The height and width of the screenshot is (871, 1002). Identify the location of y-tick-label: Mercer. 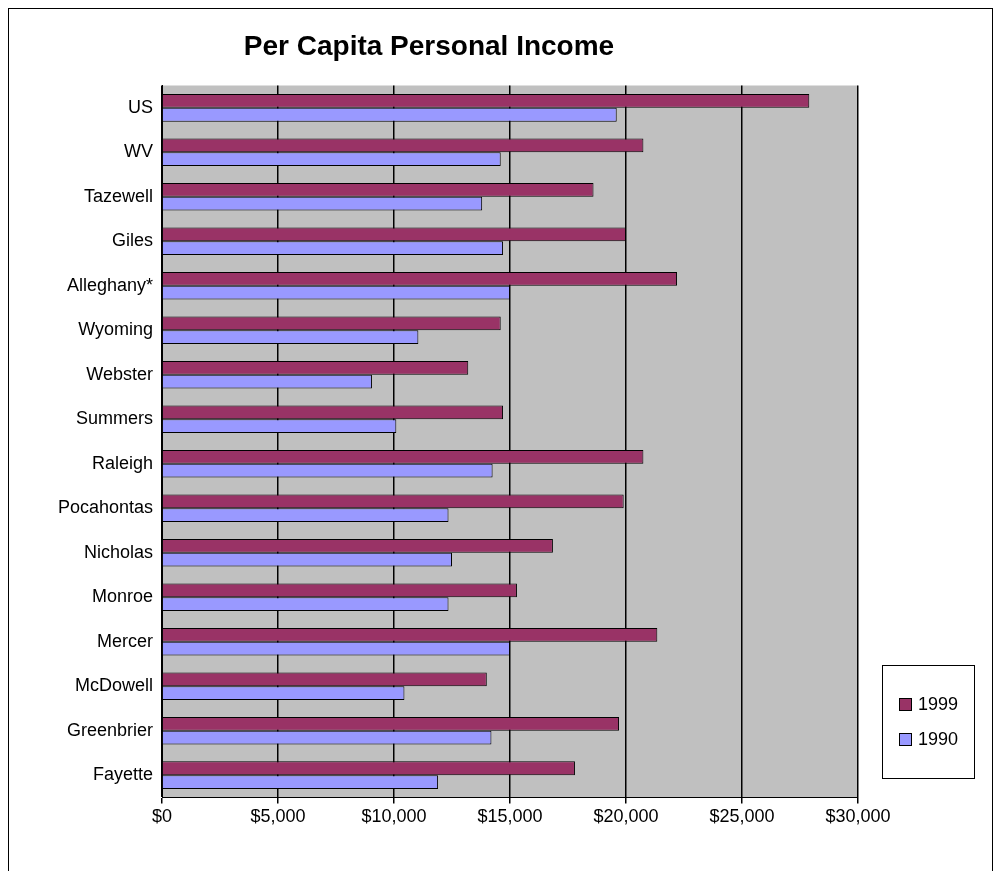
(124, 640).